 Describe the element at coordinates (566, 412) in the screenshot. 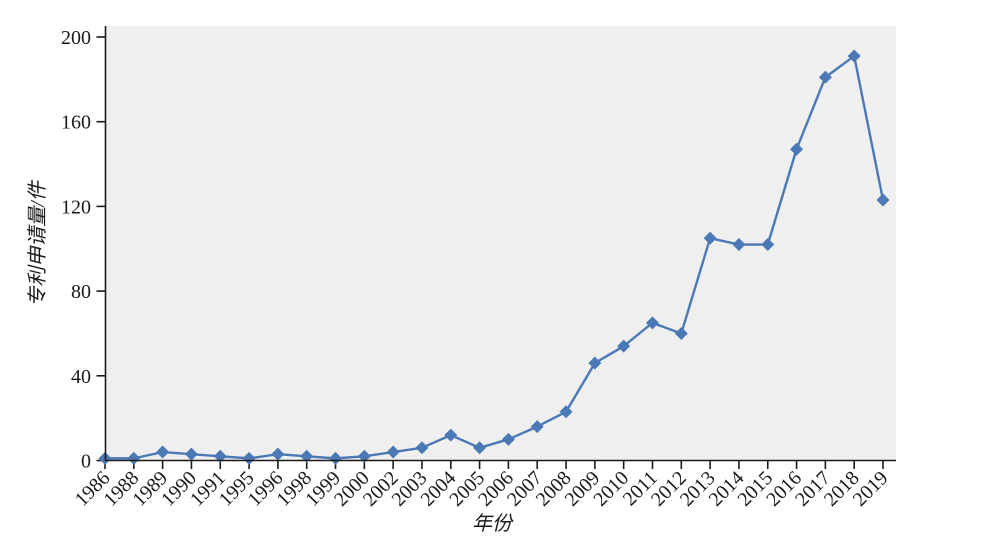

I see `data-point-2008` at that location.